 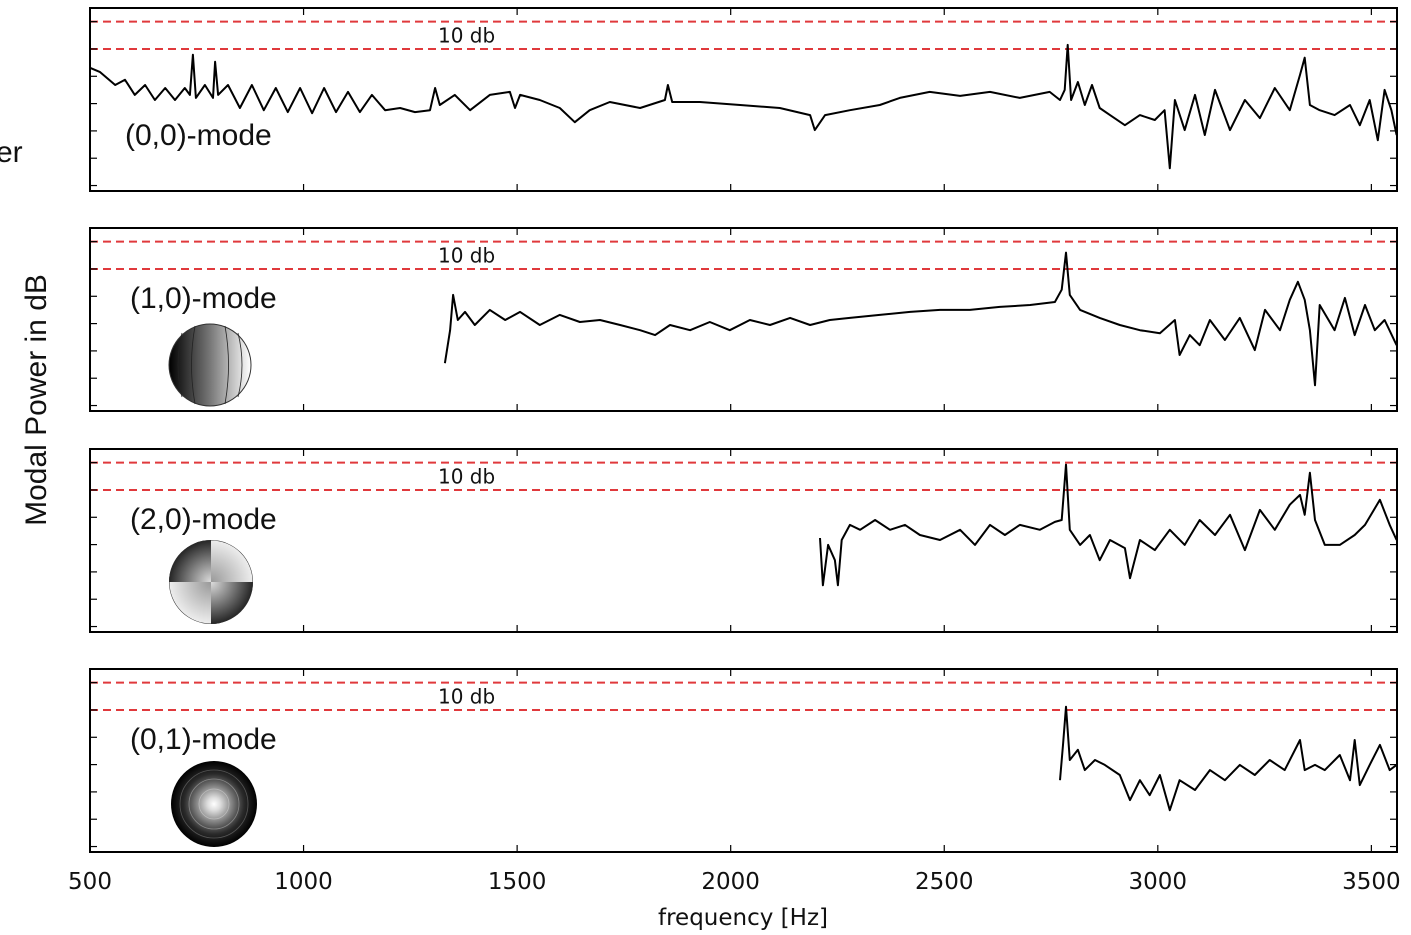 I want to click on x-tick-label: 3000, so click(x=1158, y=882).